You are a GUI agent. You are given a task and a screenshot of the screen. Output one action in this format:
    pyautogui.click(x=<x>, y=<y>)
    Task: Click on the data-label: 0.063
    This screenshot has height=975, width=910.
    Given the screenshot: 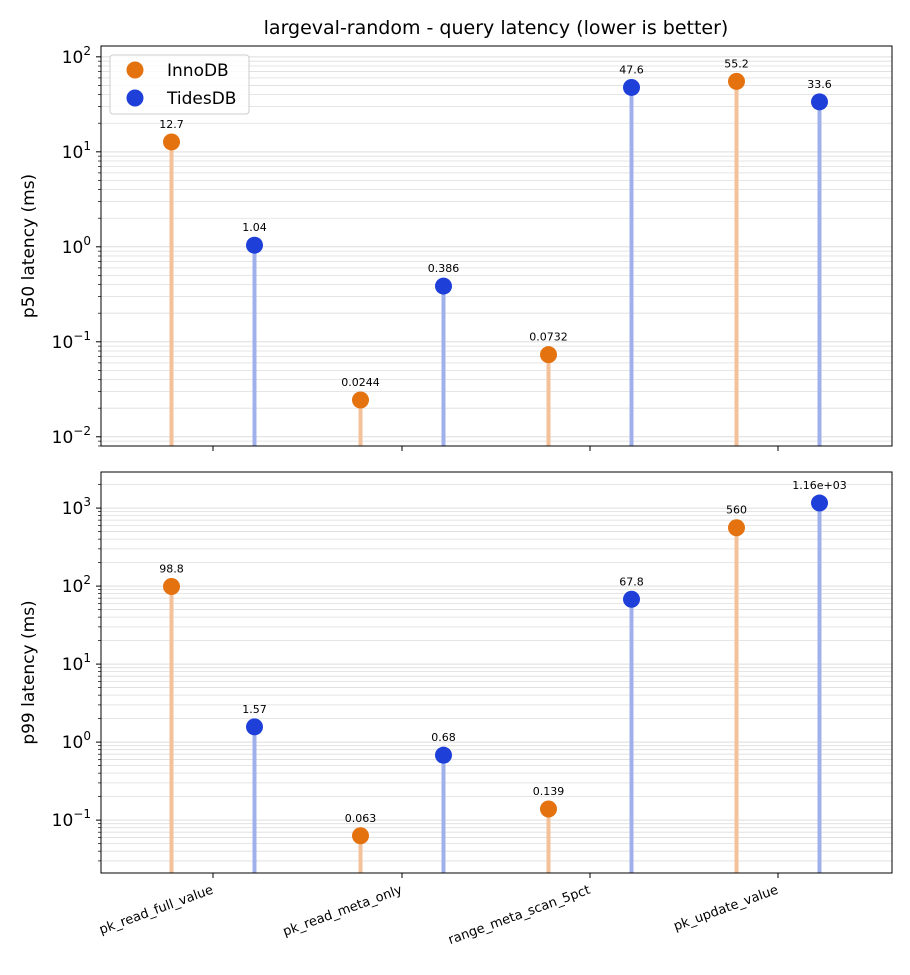 What is the action you would take?
    pyautogui.click(x=361, y=818)
    